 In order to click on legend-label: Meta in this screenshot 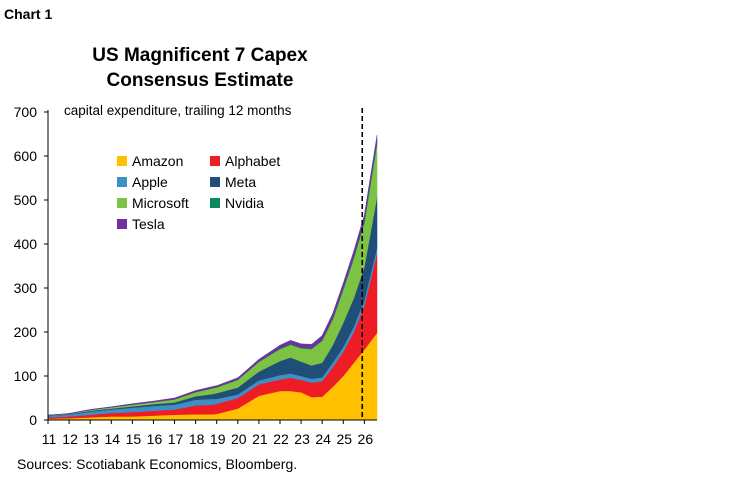, I will do `click(240, 182)`.